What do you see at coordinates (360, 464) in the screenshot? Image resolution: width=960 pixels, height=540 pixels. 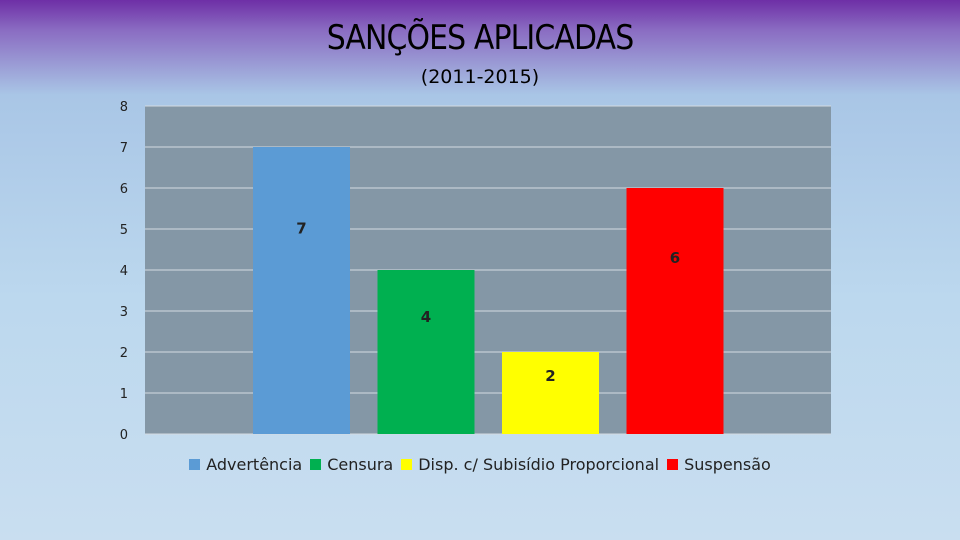 I see `legend-label: Censura` at bounding box center [360, 464].